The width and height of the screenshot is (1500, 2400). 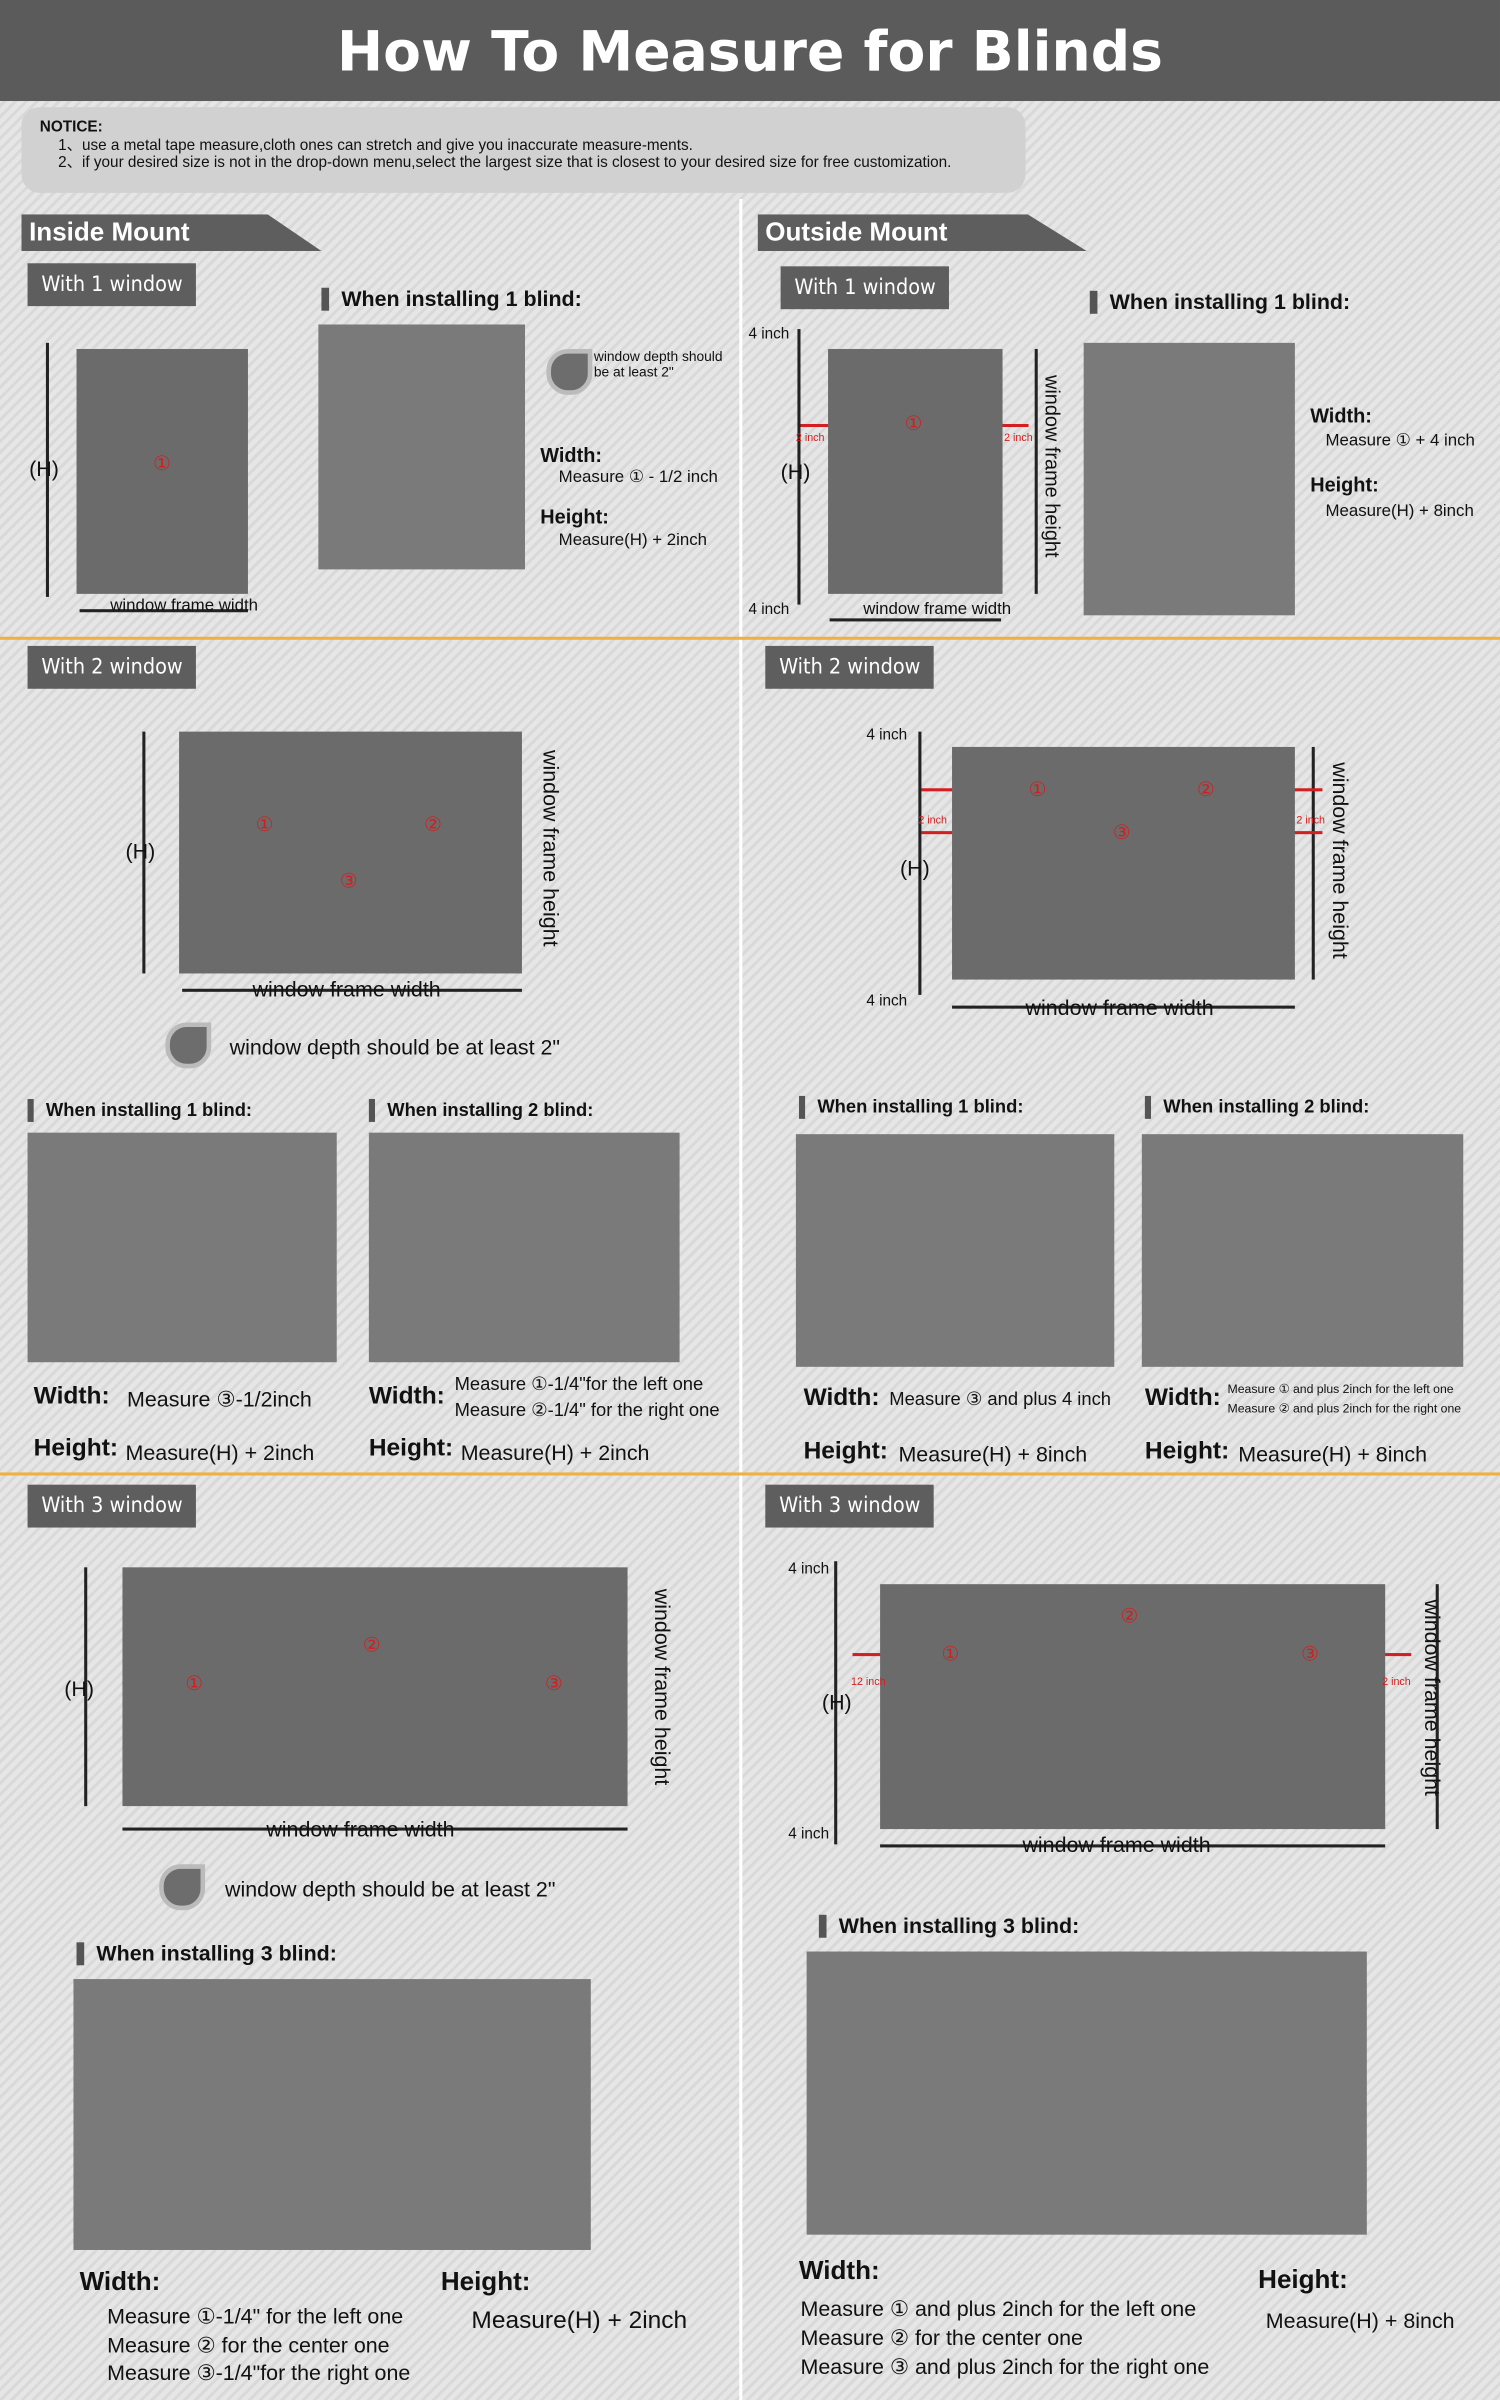 What do you see at coordinates (750, 51) in the screenshot?
I see `page-title: How To Measure for Blinds` at bounding box center [750, 51].